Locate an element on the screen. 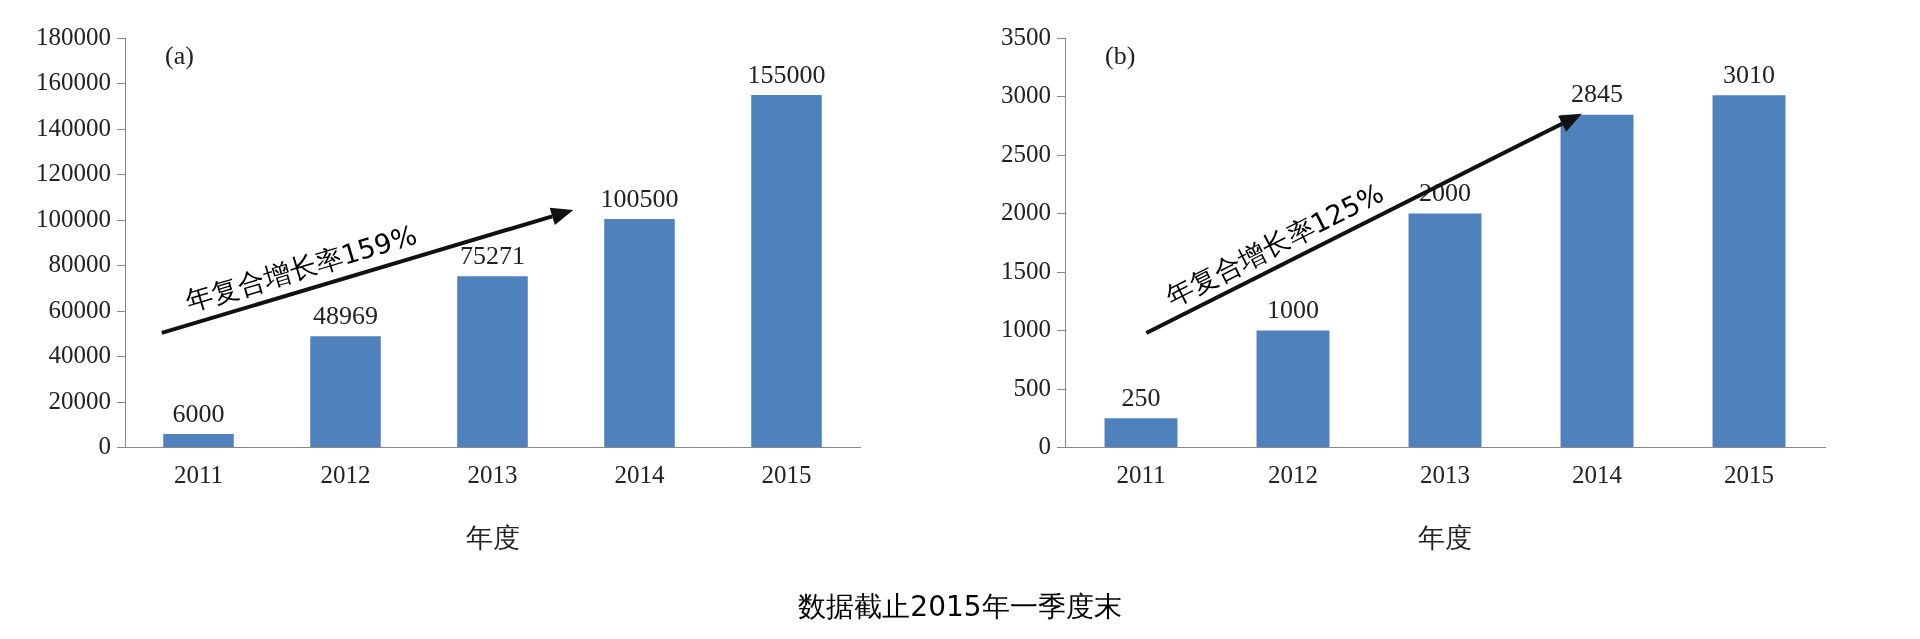 Image resolution: width=1920 pixels, height=639 pixels. y-tick-label: 3000 is located at coordinates (1026, 95).